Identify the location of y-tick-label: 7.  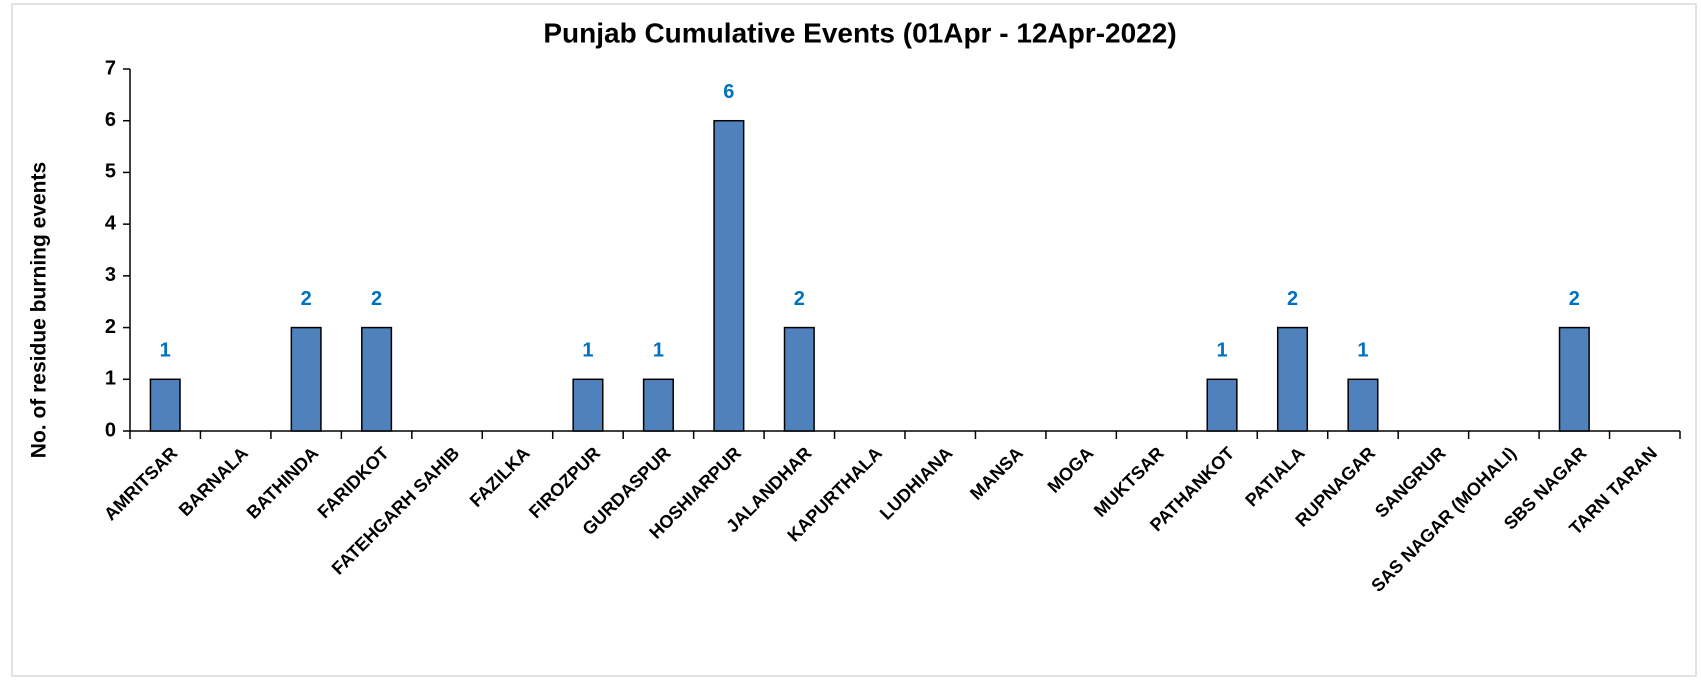
(110, 68).